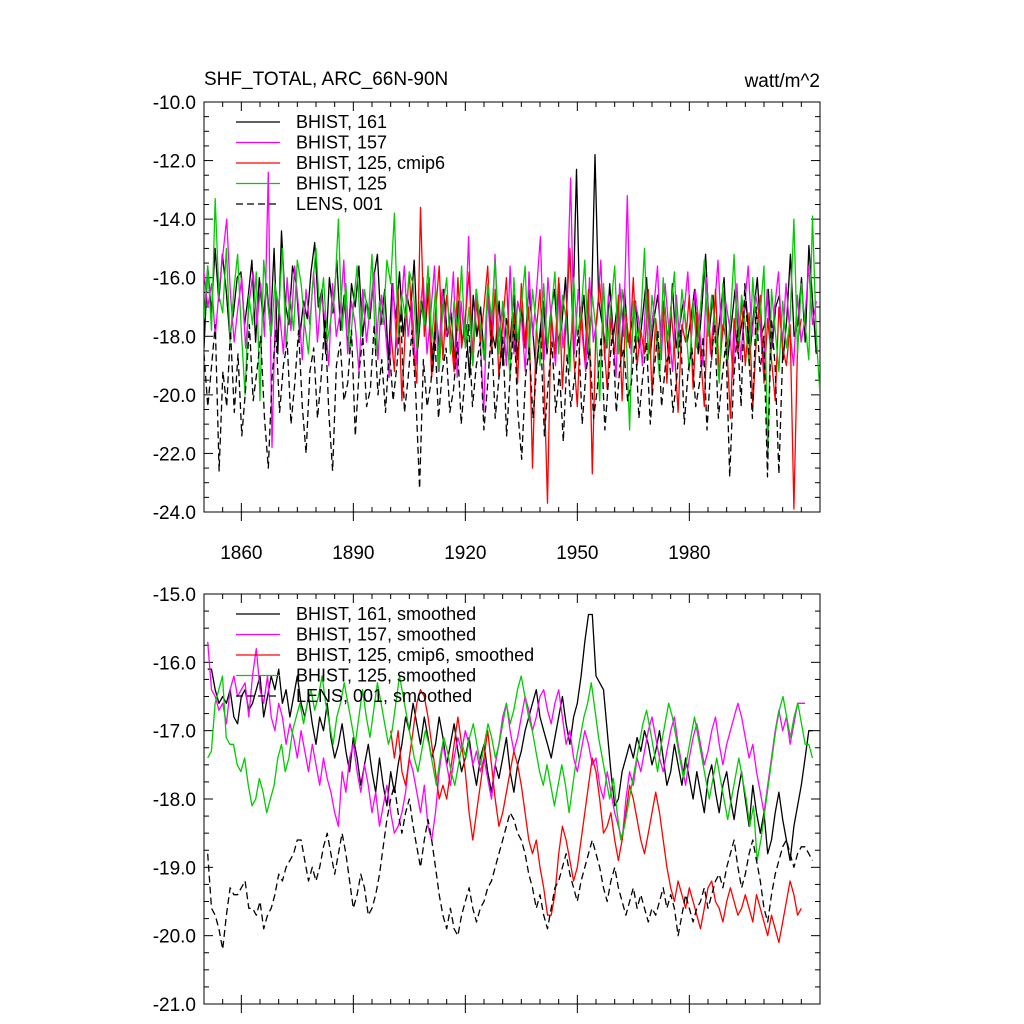 This screenshot has height=1024, width=1024. What do you see at coordinates (174, 595) in the screenshot?
I see `bottom-y-tick-label: -15.0` at bounding box center [174, 595].